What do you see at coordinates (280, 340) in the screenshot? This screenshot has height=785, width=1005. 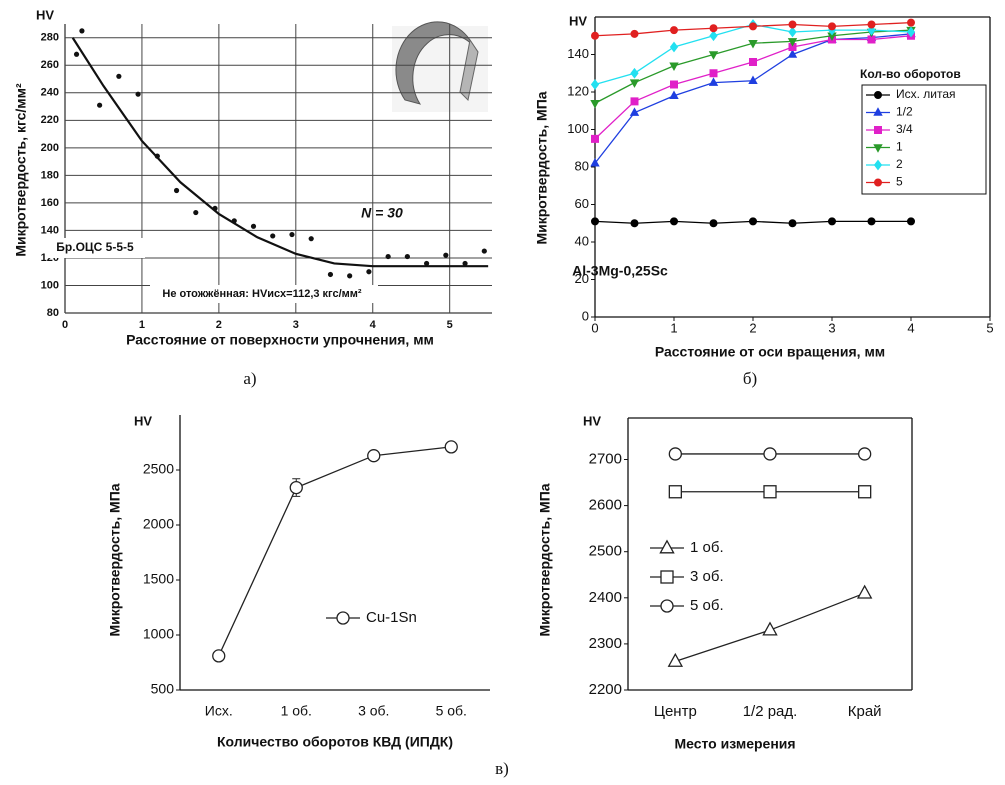 I see `x-axis-label: Расстояние от поверхности упрочнения, мм` at bounding box center [280, 340].